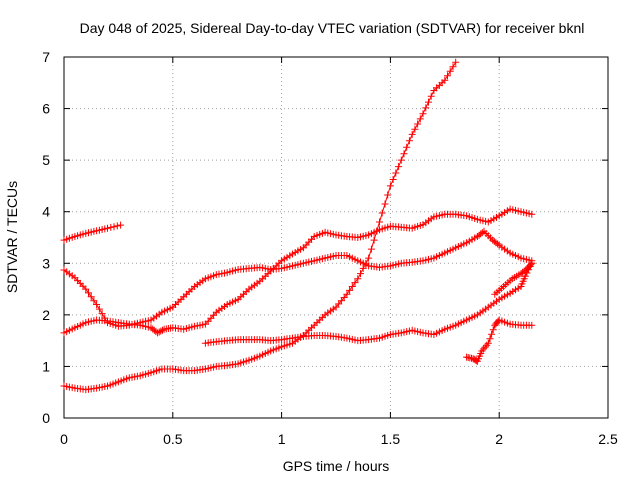 The width and height of the screenshot is (640, 480). Describe the element at coordinates (46, 263) in the screenshot. I see `y-tick-label: 3` at that location.